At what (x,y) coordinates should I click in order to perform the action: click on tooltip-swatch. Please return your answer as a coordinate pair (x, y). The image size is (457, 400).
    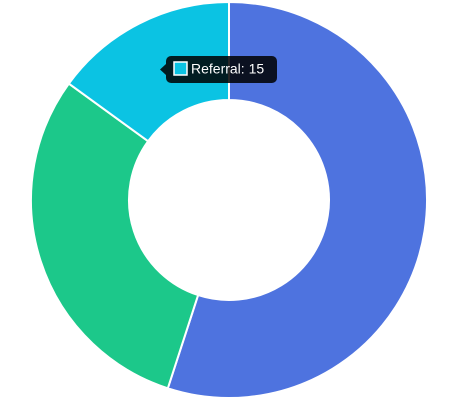
    Looking at the image, I should click on (180, 68).